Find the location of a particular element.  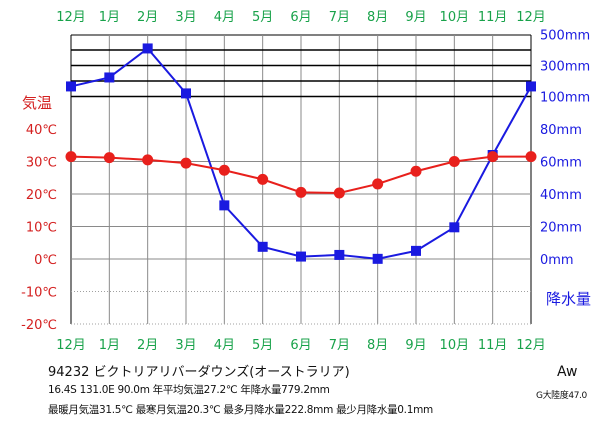

precipitation-axis-title: 降水量 is located at coordinates (568, 299).